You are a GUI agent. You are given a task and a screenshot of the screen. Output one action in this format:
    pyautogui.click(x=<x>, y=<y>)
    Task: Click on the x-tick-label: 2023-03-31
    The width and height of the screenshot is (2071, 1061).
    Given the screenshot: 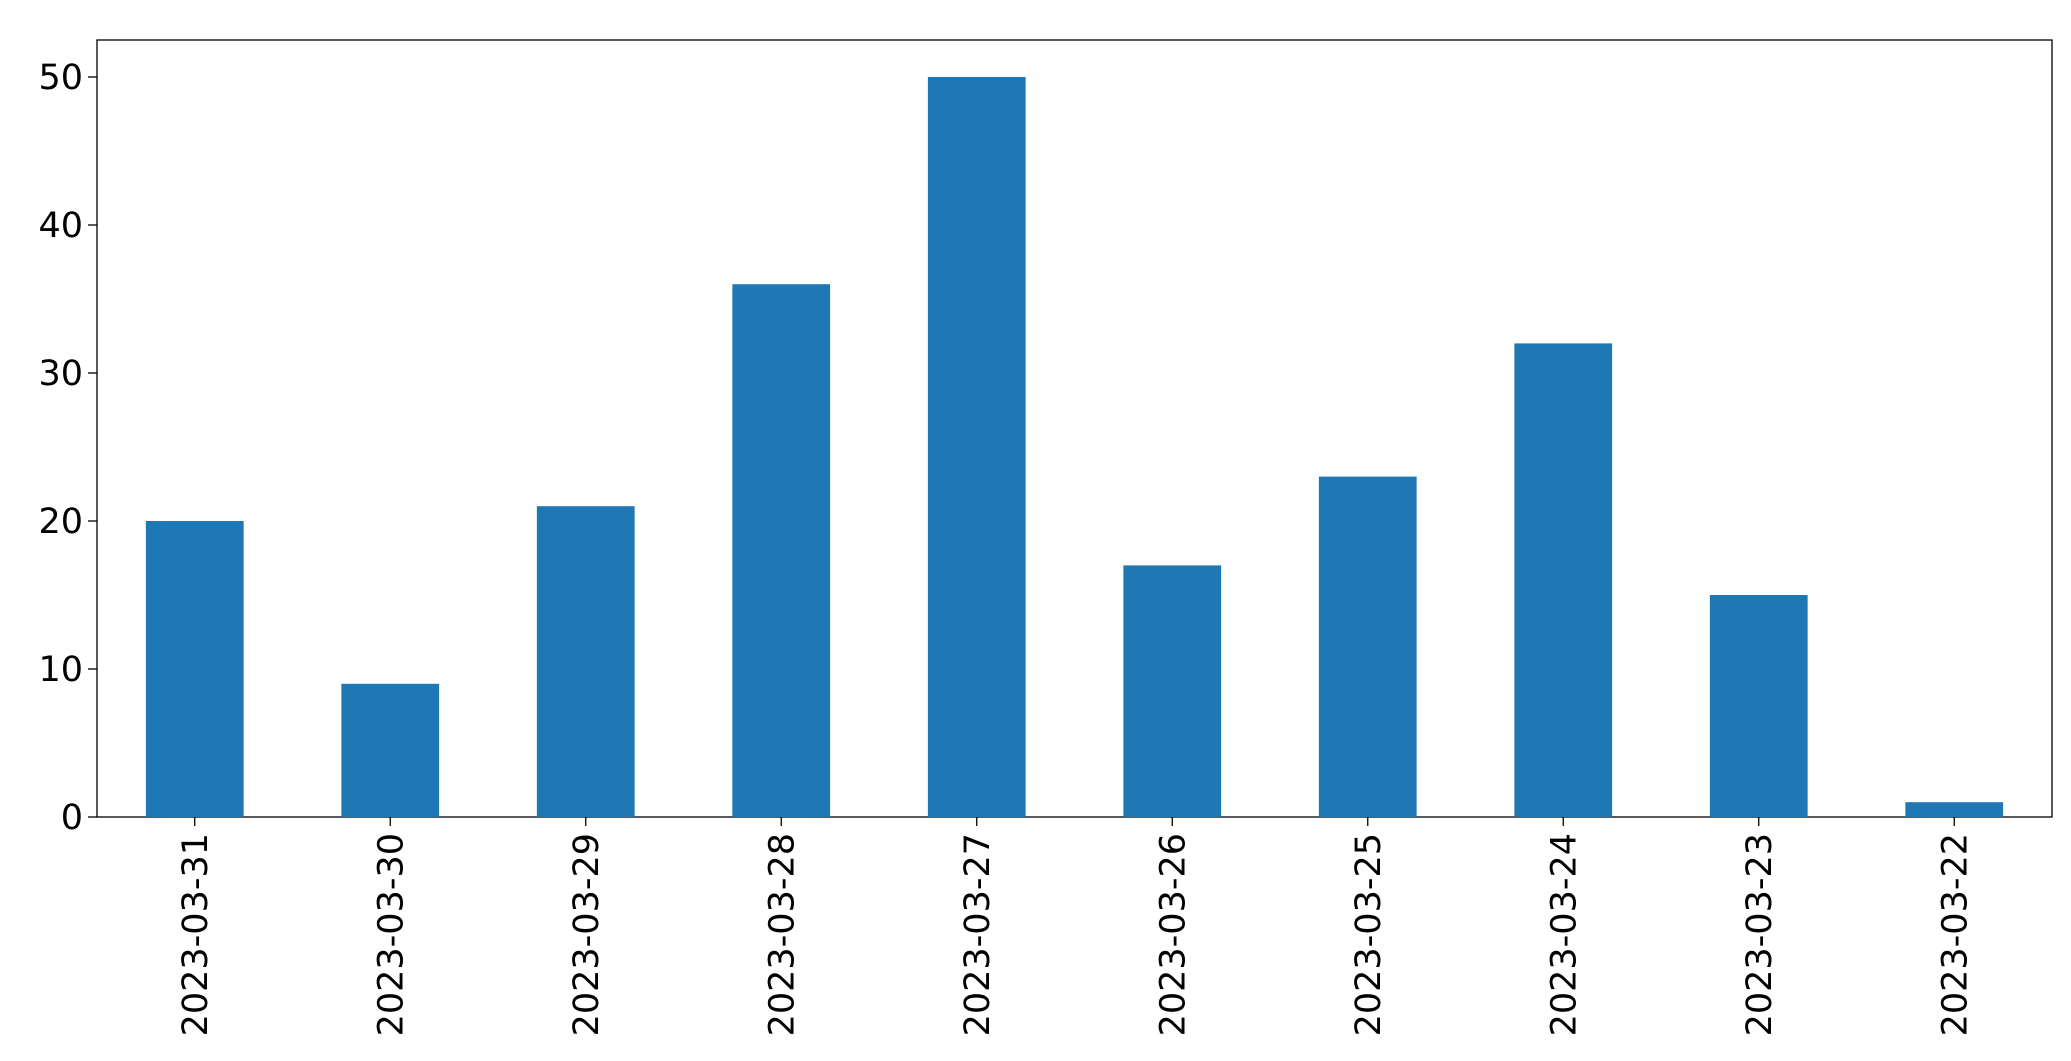 What is the action you would take?
    pyautogui.click(x=196, y=934)
    